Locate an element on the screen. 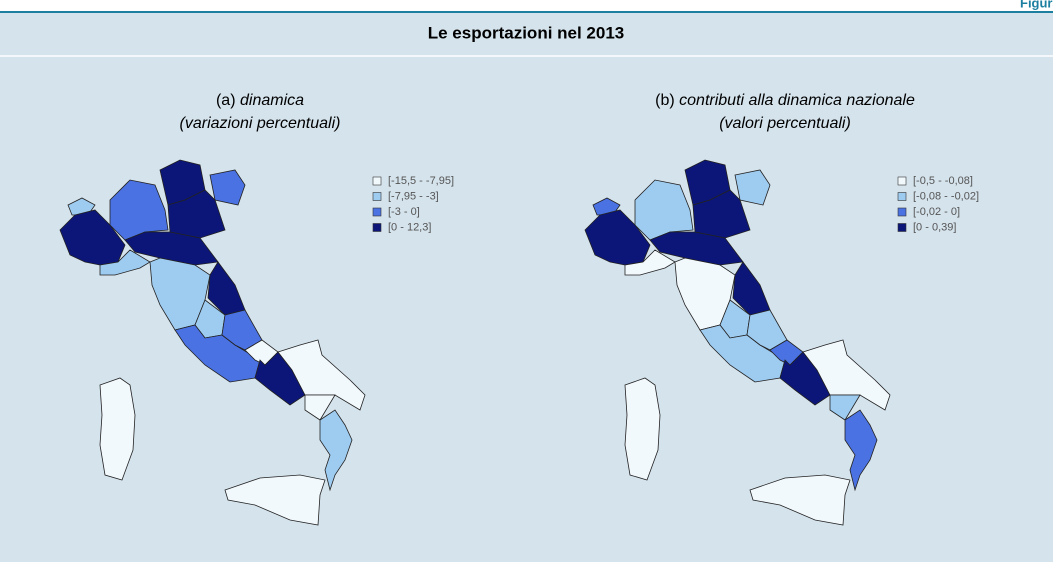 This screenshot has width=1053, height=562. legend-label: [0 - 12,3] is located at coordinates (409, 227).